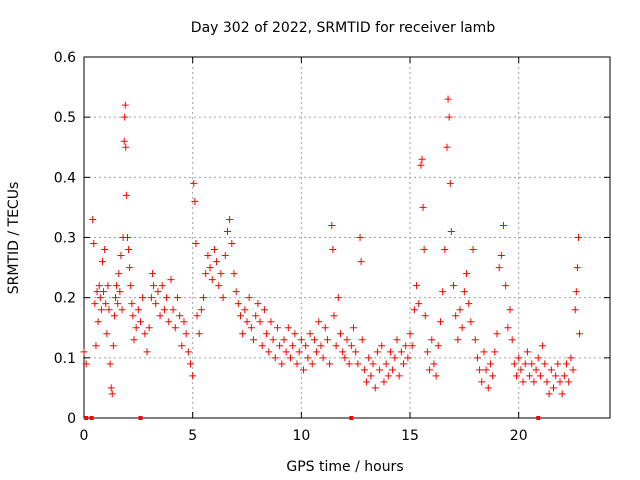  What do you see at coordinates (84, 436) in the screenshot?
I see `x-tick-label: 0` at bounding box center [84, 436].